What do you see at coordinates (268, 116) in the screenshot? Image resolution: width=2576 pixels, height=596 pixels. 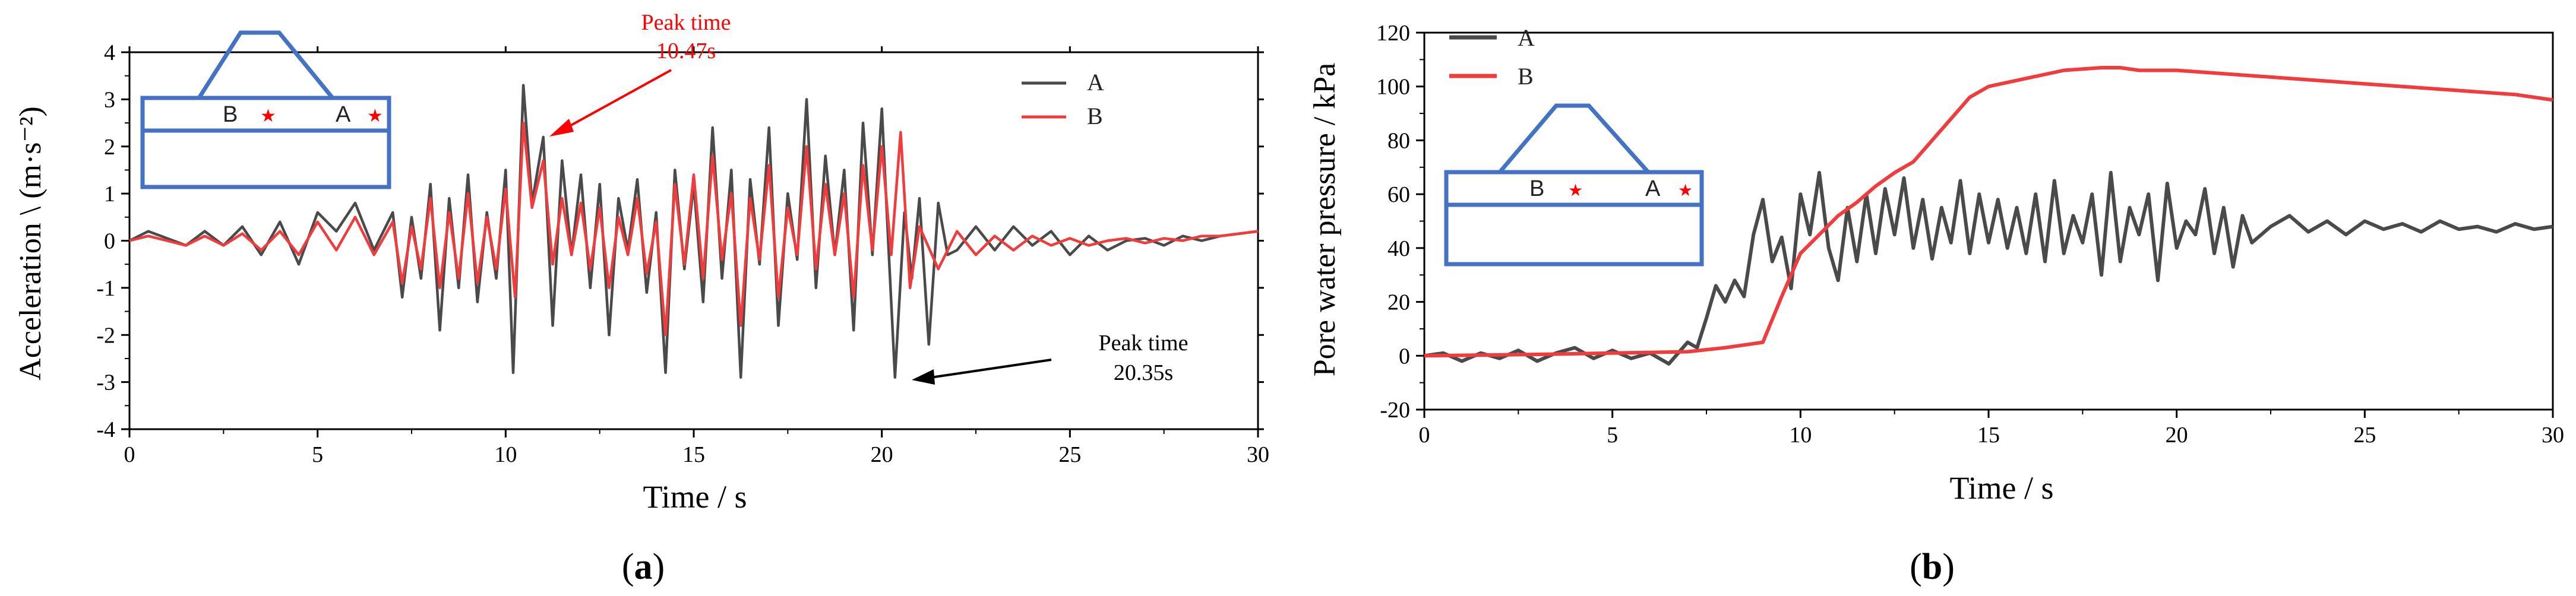 I see `chart-a-inset-star-b: ★` at bounding box center [268, 116].